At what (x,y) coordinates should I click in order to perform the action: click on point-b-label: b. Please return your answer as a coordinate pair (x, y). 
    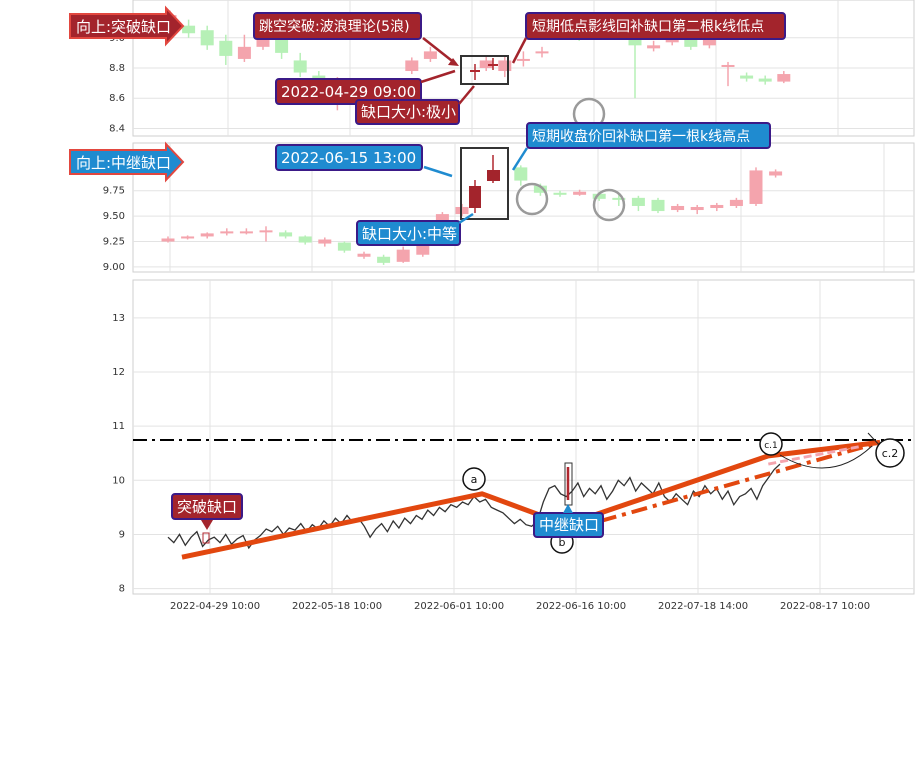
    Looking at the image, I should click on (562, 542).